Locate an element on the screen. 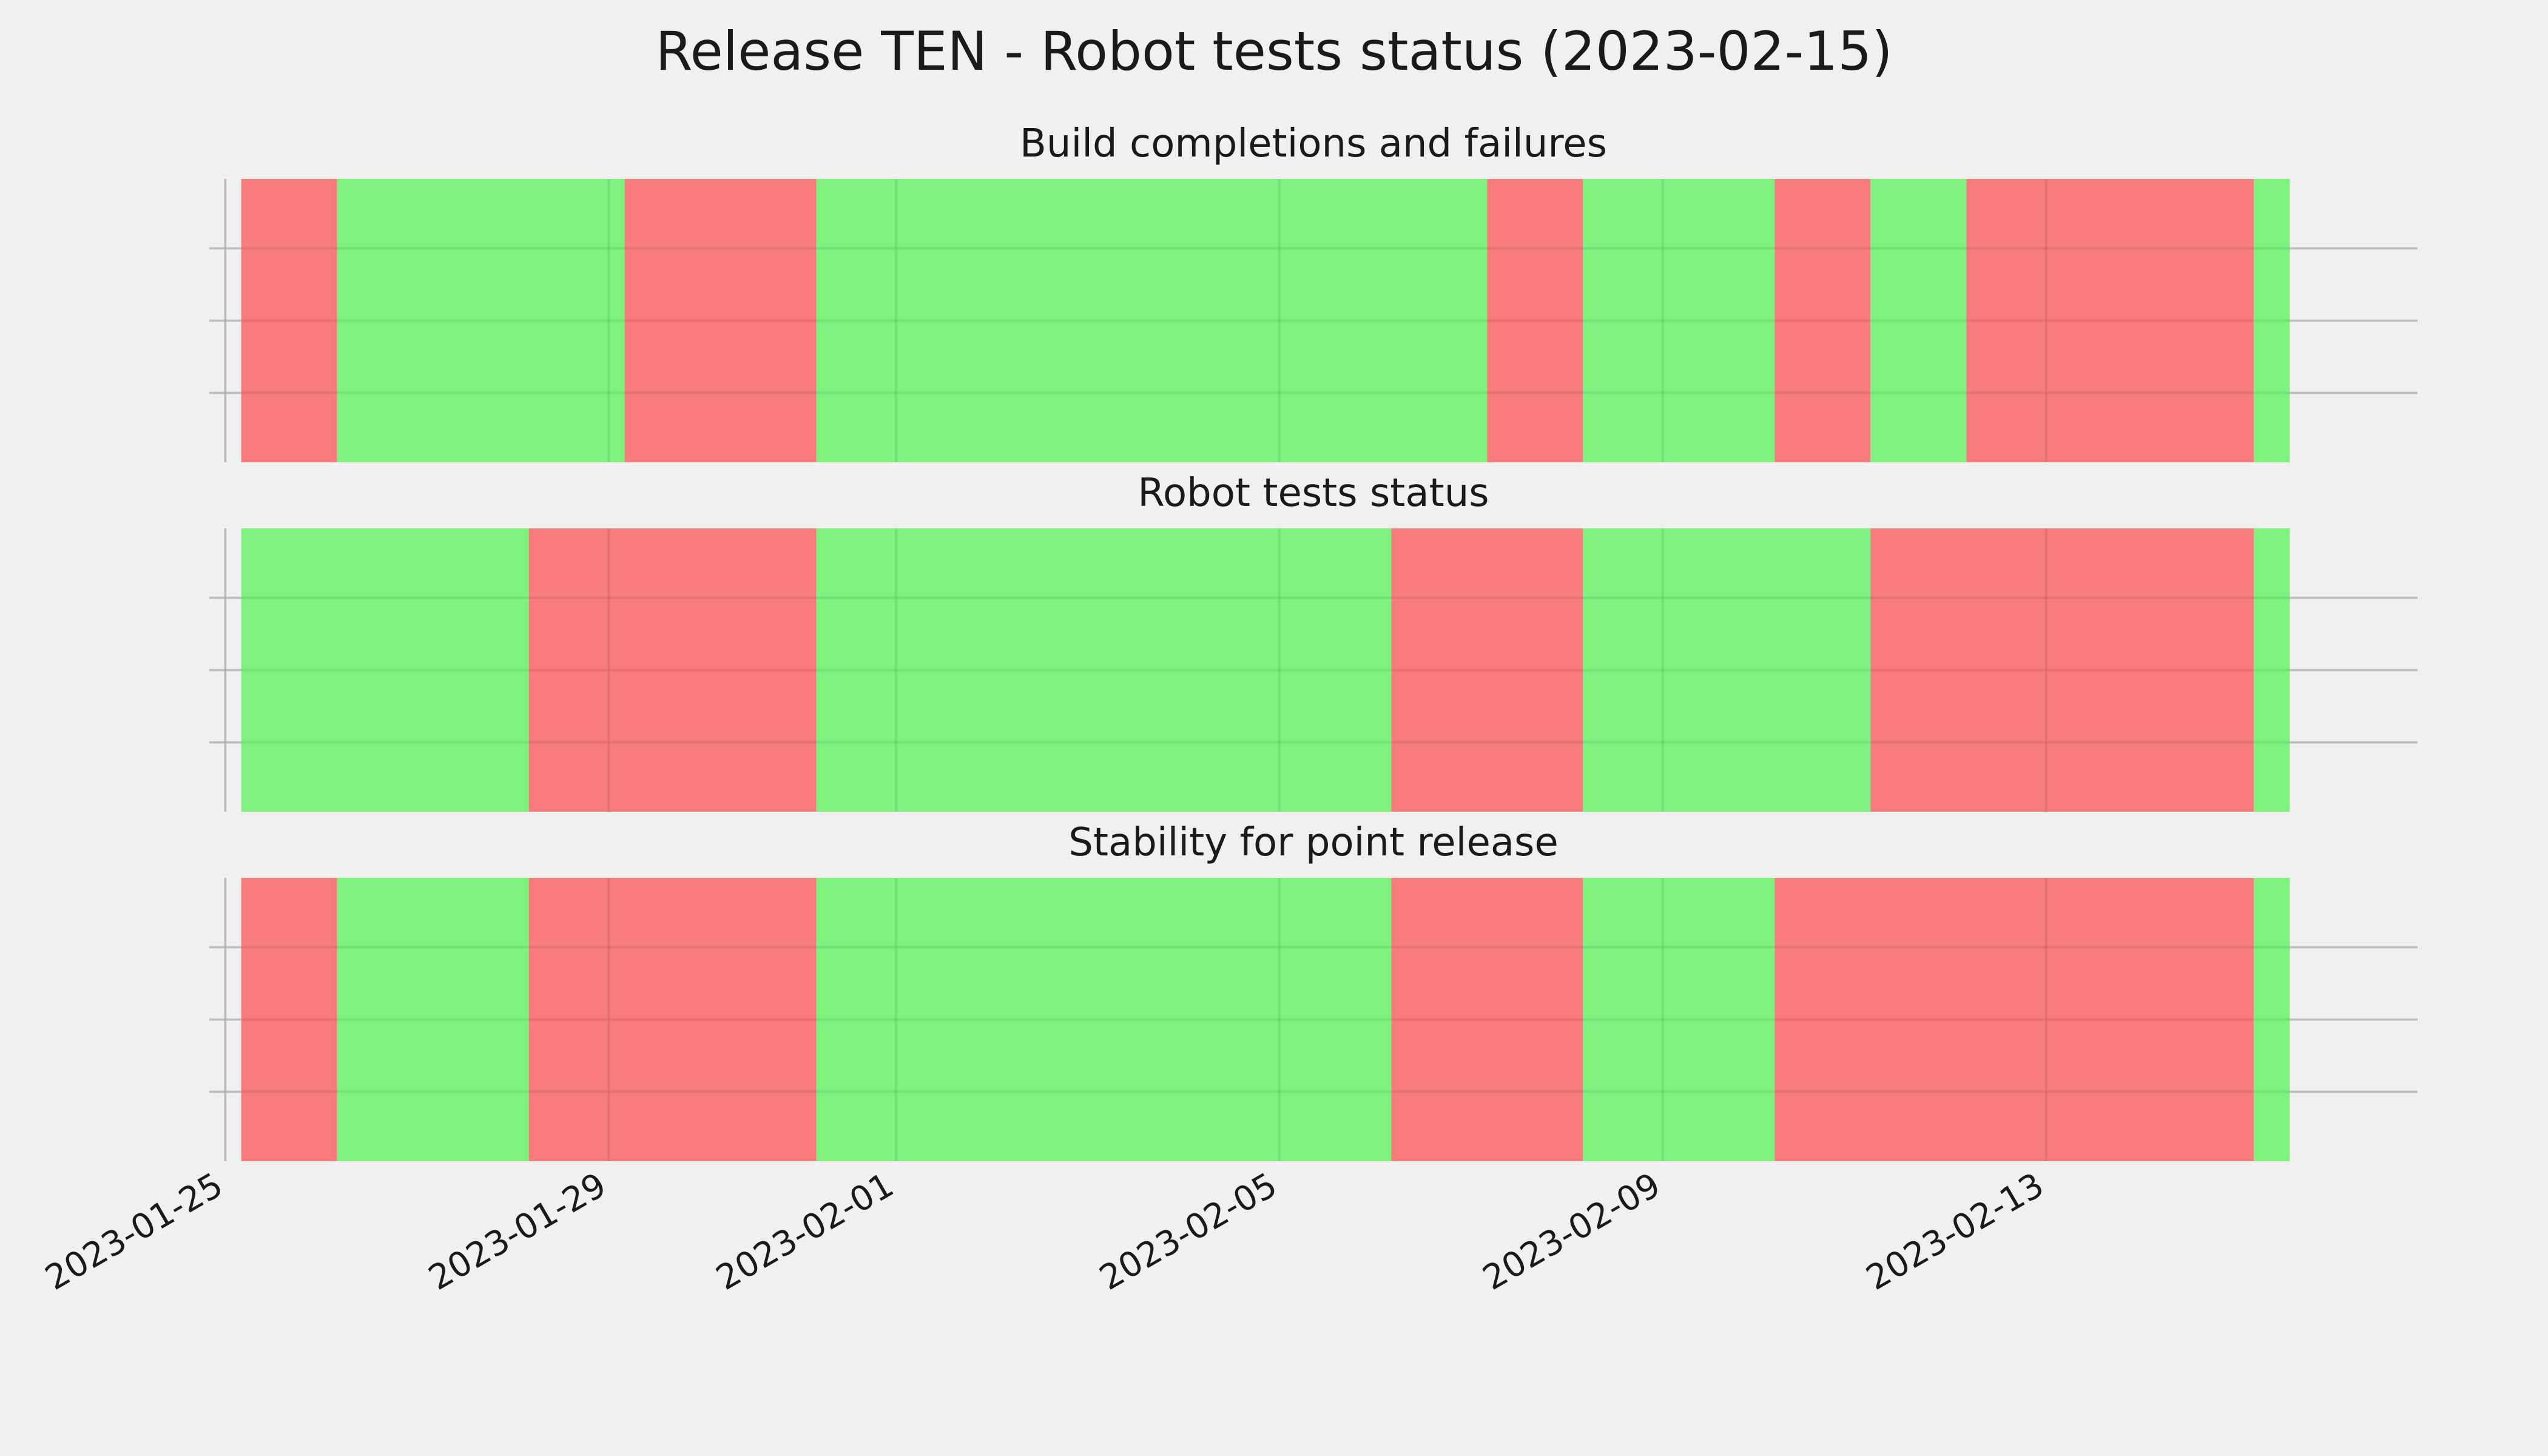  panel-title: Stability for point release is located at coordinates (1313, 842).